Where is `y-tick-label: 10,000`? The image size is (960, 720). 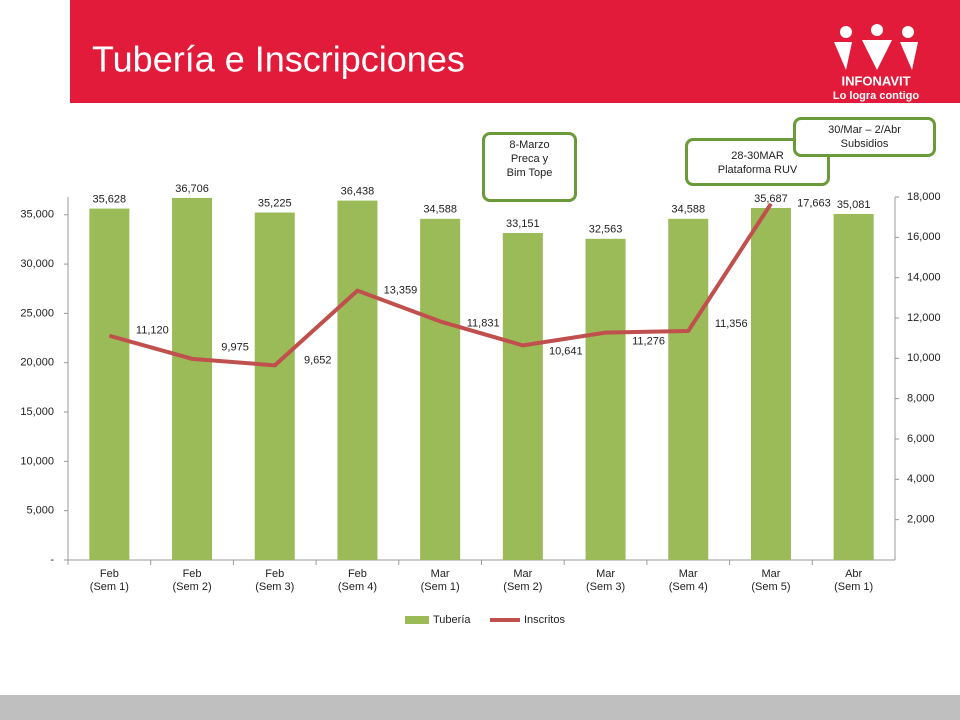 y-tick-label: 10,000 is located at coordinates (37, 461).